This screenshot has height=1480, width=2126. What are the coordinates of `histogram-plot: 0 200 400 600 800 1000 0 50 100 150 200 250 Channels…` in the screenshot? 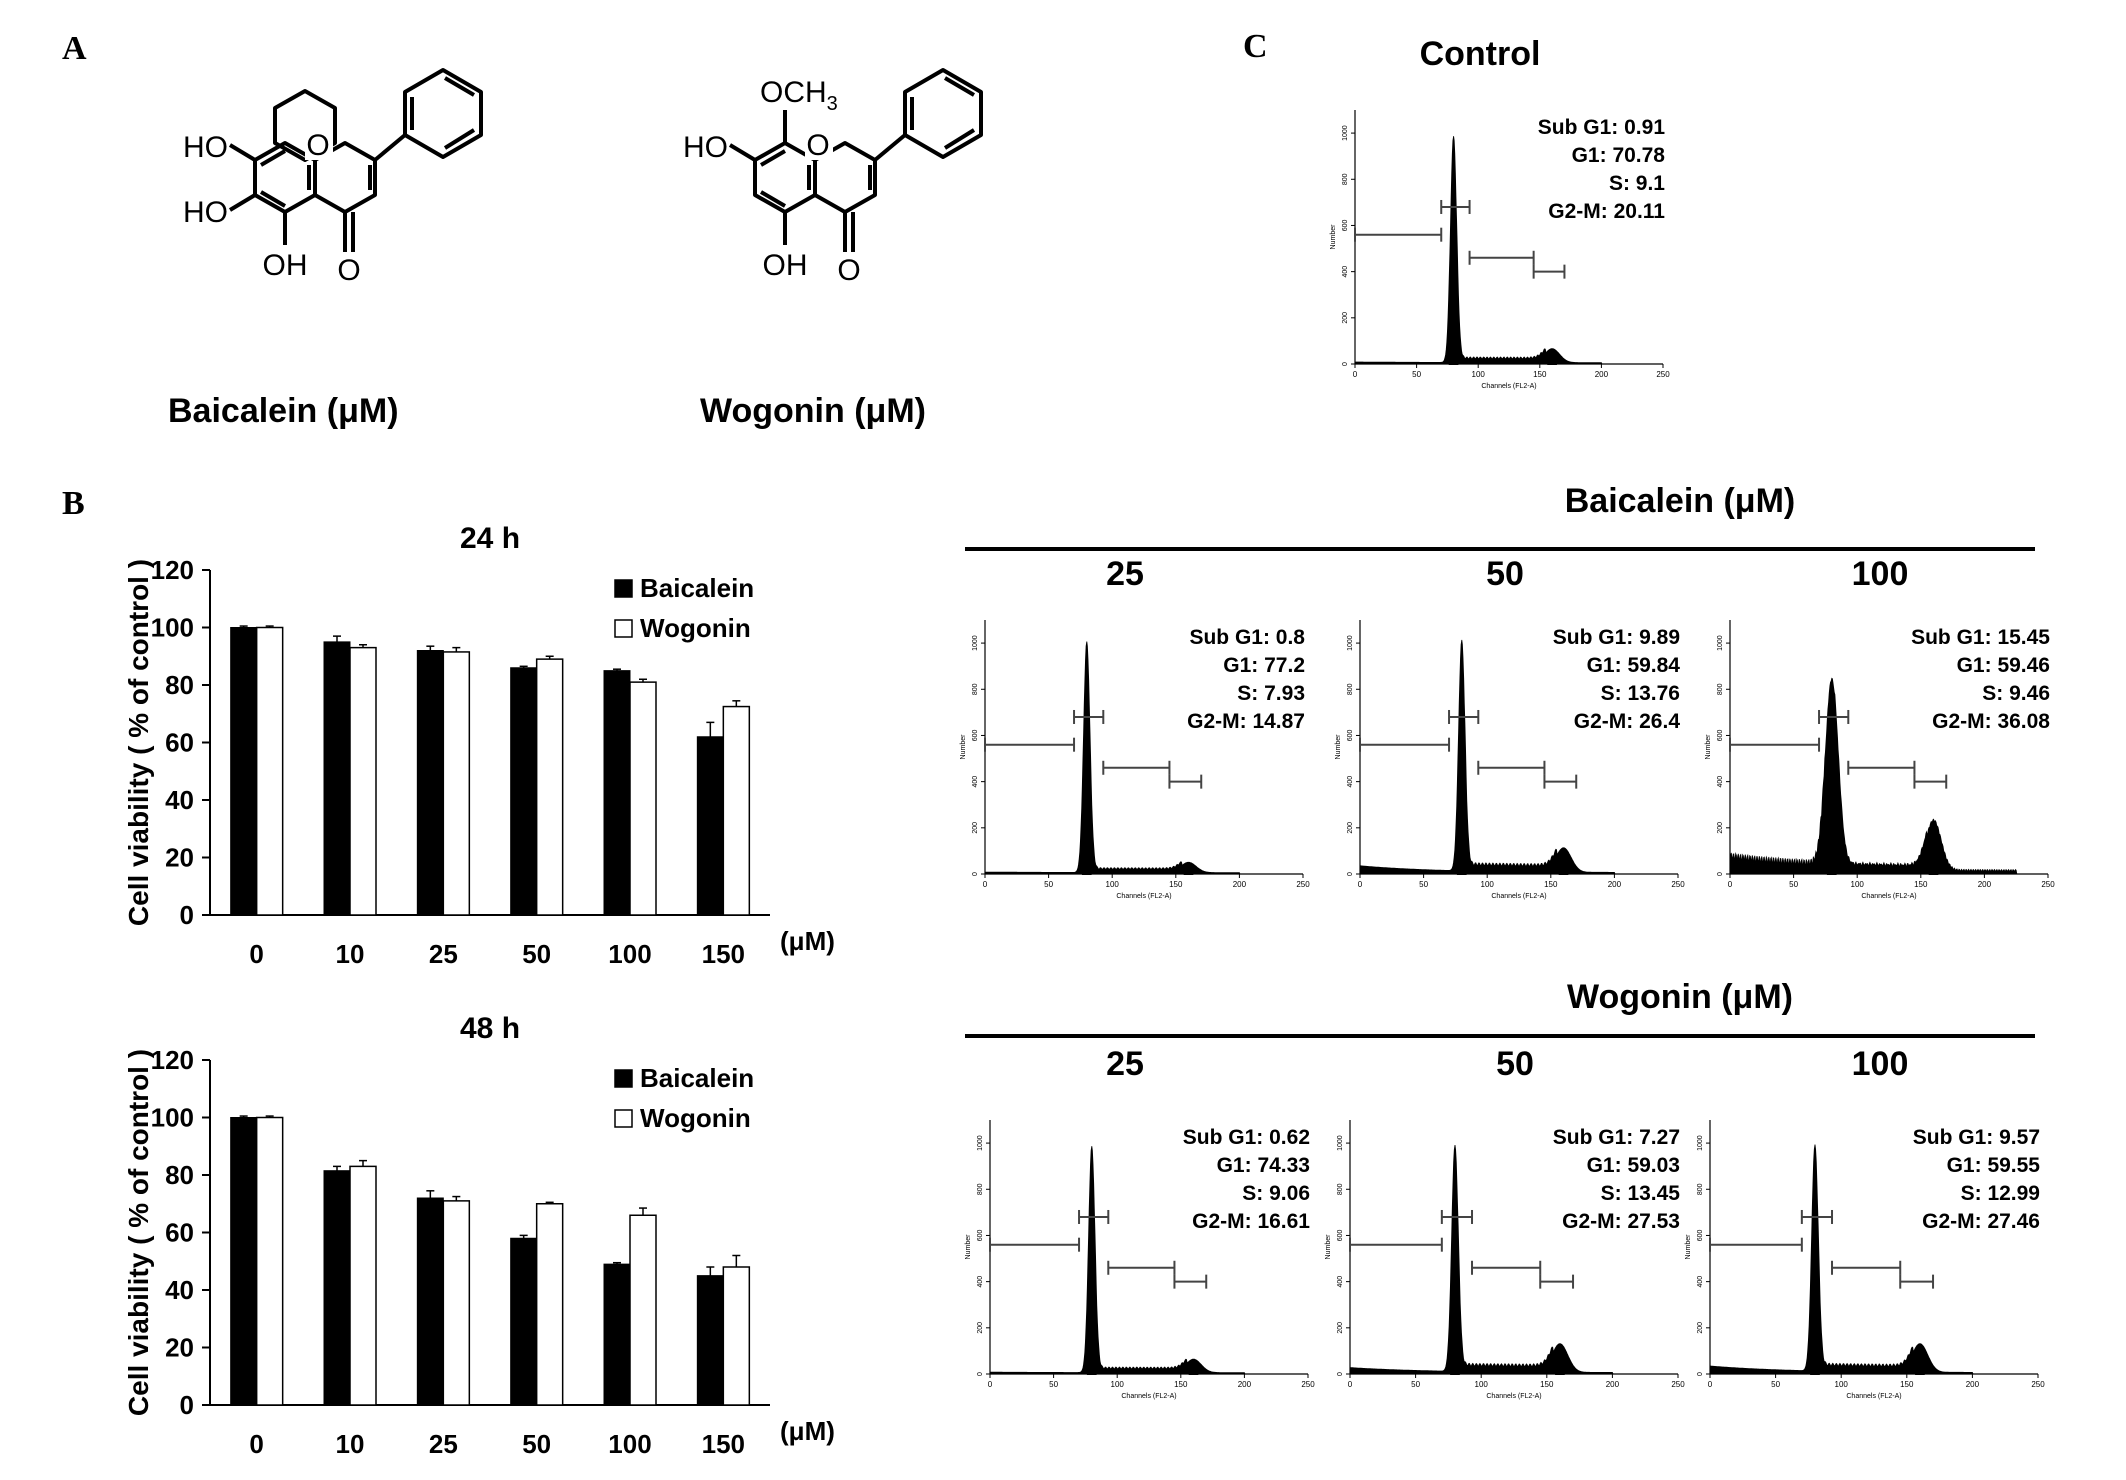 It's located at (1865, 1260).